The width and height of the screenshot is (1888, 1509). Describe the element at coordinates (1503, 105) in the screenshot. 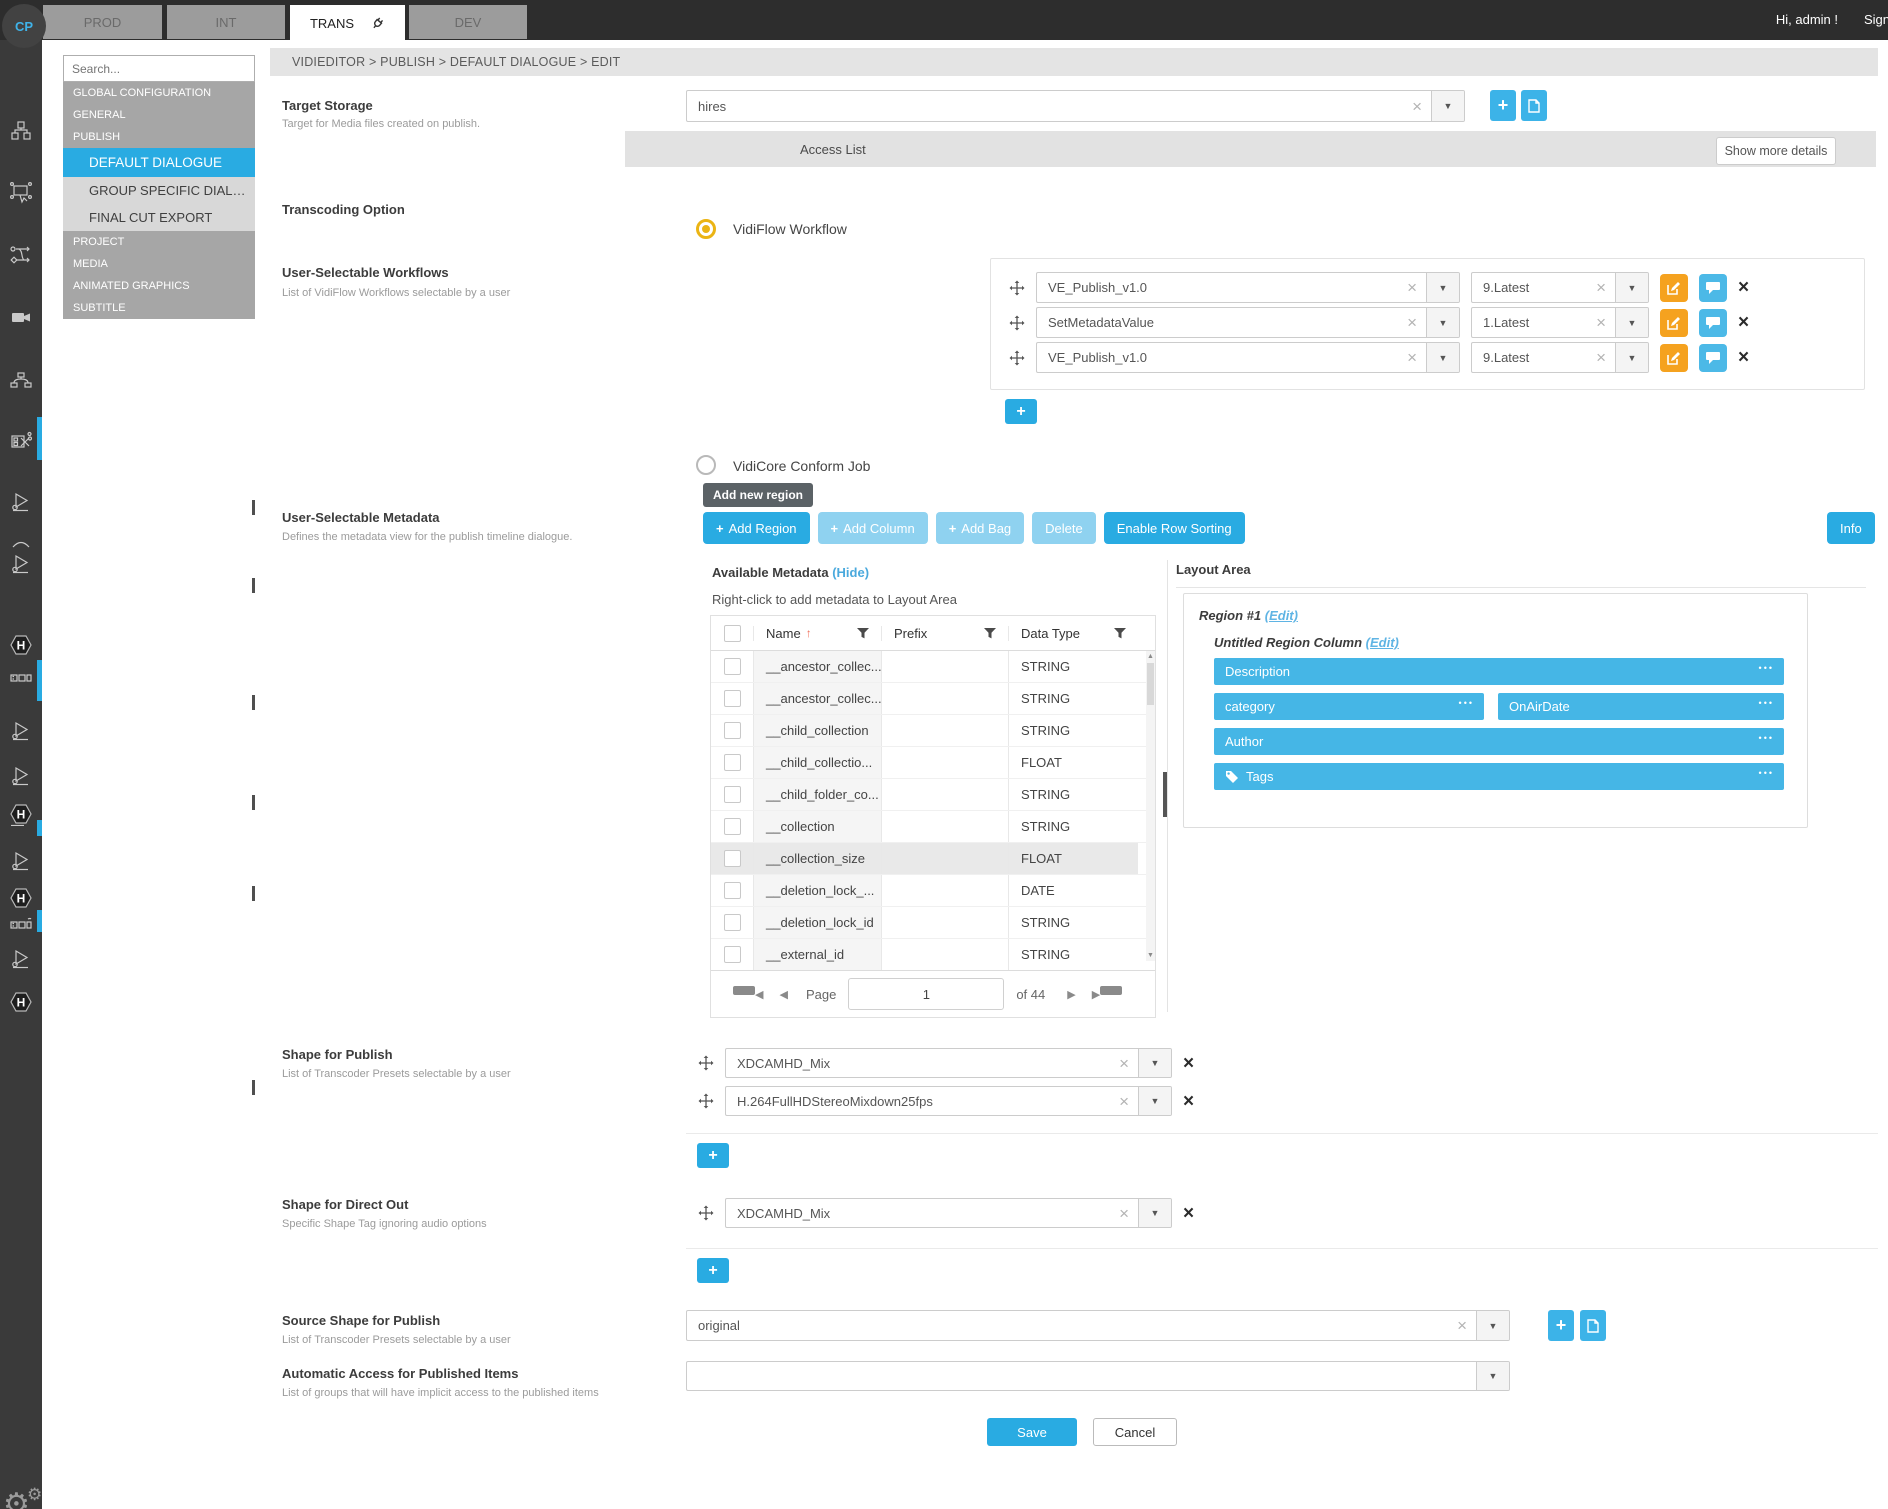

I see `add-storage-button: +` at that location.